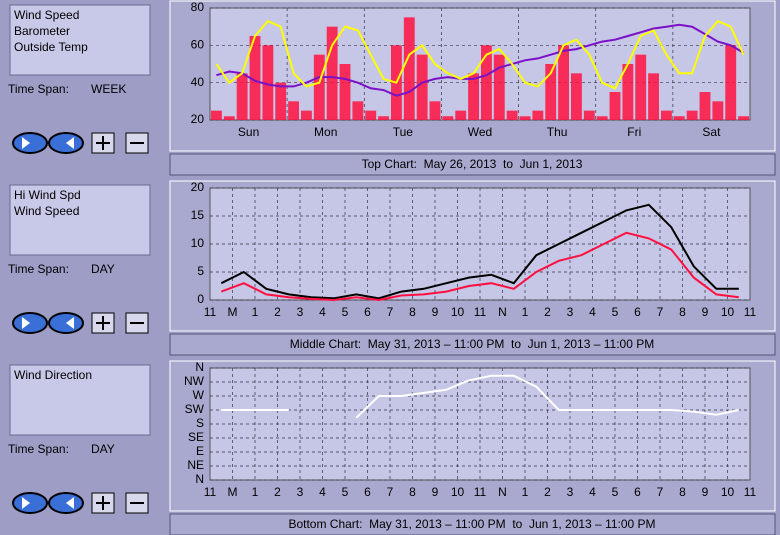 The height and width of the screenshot is (535, 780). What do you see at coordinates (248, 132) in the screenshot?
I see `x-tick-label: Sun` at bounding box center [248, 132].